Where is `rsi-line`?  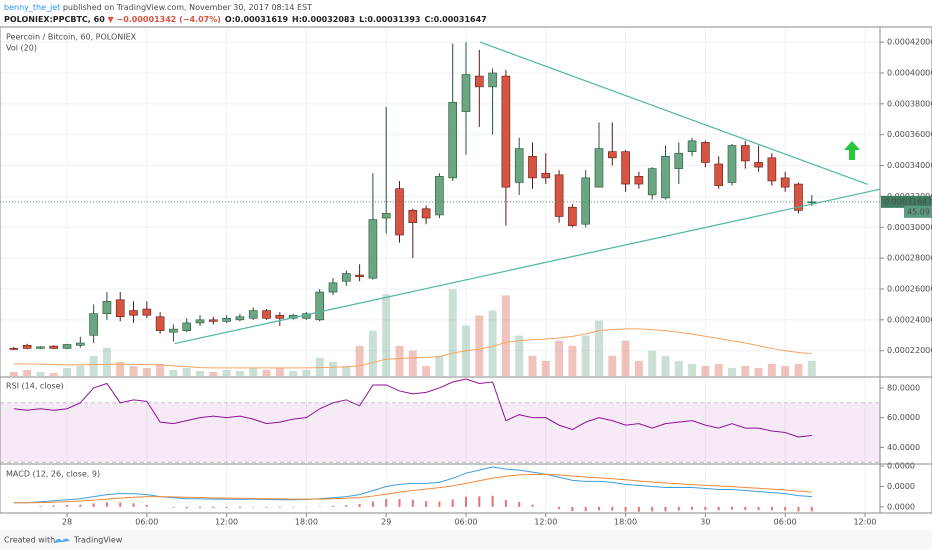 rsi-line is located at coordinates (412, 408).